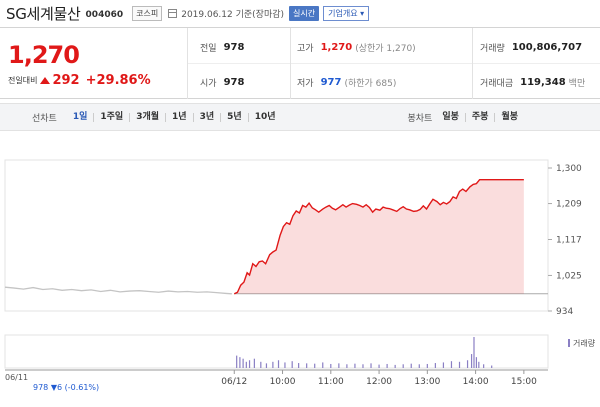  I want to click on volume-plot-frame, so click(276, 351).